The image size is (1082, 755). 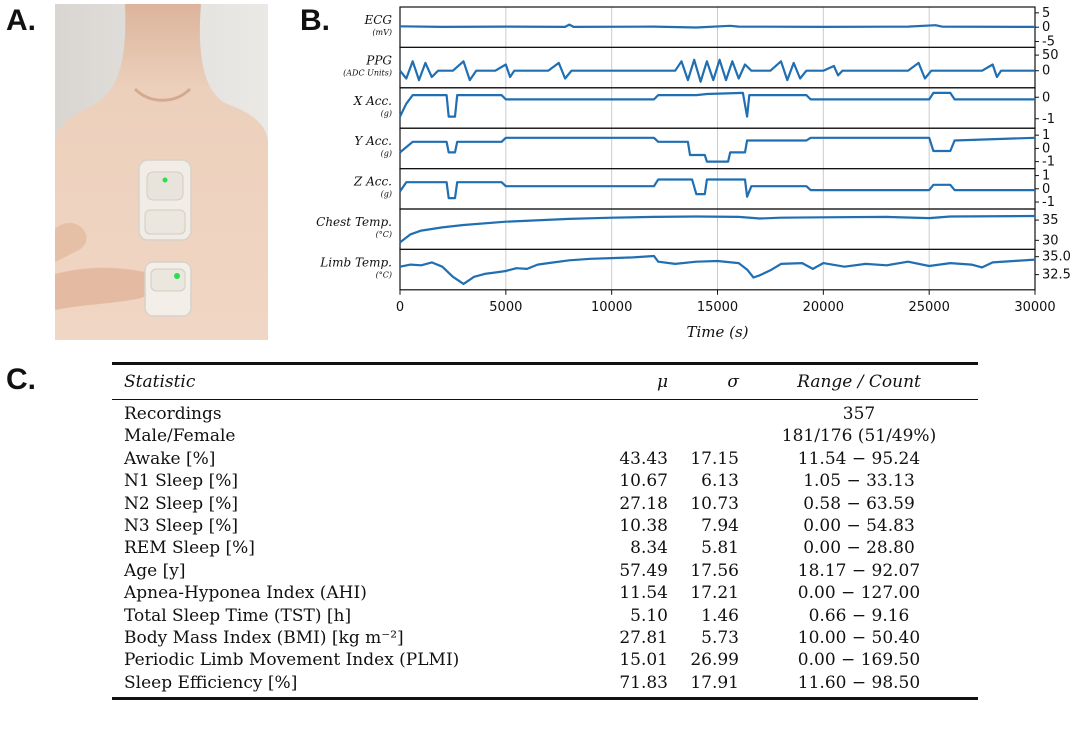 I want to click on x-tick-label: 5000, so click(x=505, y=307).